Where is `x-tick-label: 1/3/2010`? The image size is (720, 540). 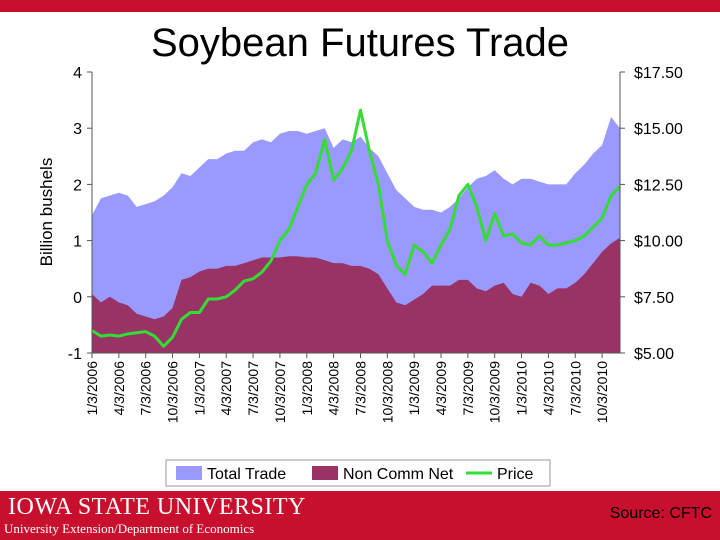
x-tick-label: 1/3/2010 is located at coordinates (522, 388).